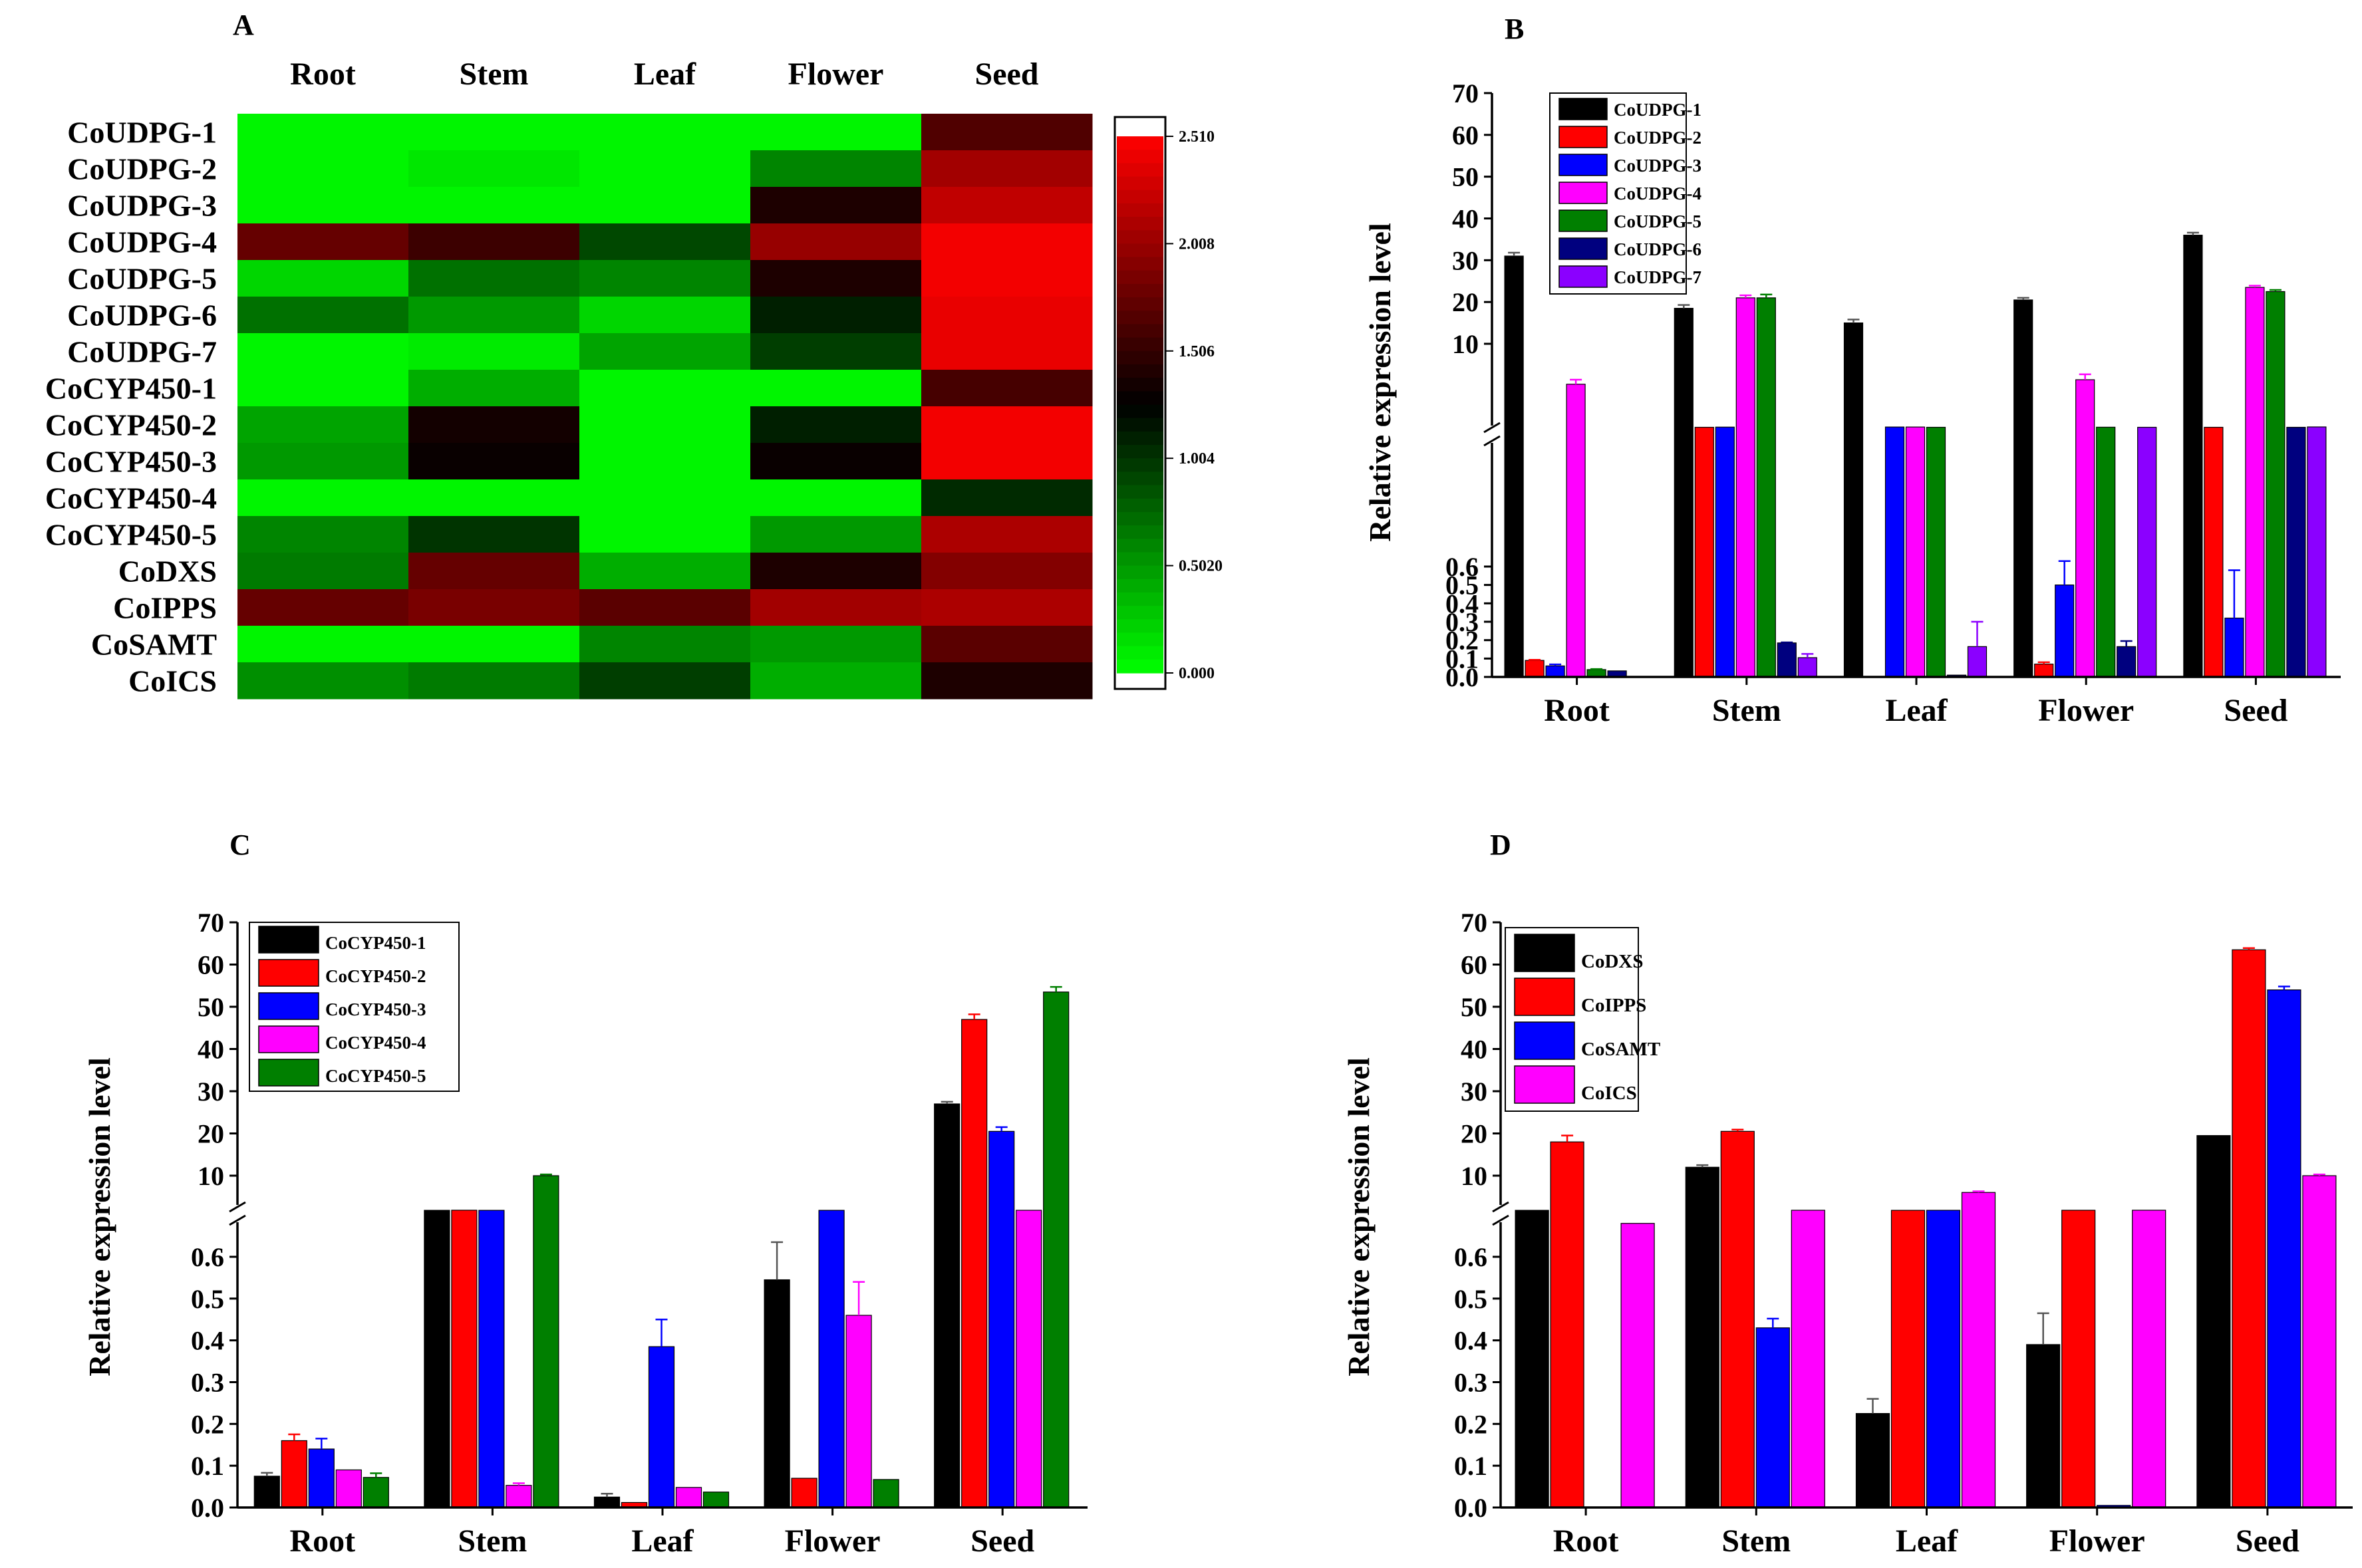 Image resolution: width=2362 pixels, height=1568 pixels. Describe the element at coordinates (1658, 193) in the screenshot. I see `legend-label: CoUDPG-4` at that location.